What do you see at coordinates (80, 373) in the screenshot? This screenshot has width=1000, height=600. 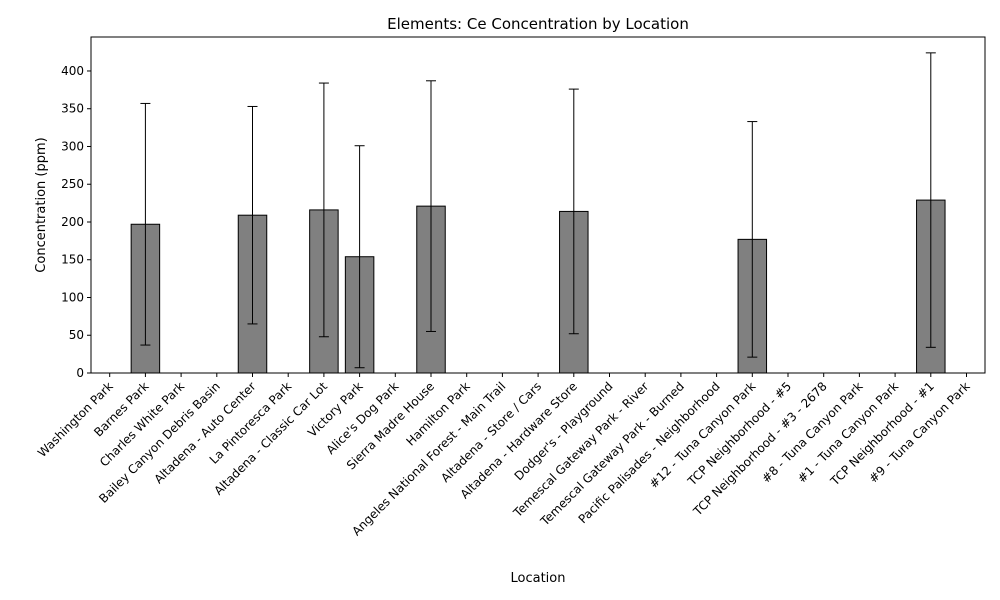 I see `y-tick-label: 0` at bounding box center [80, 373].